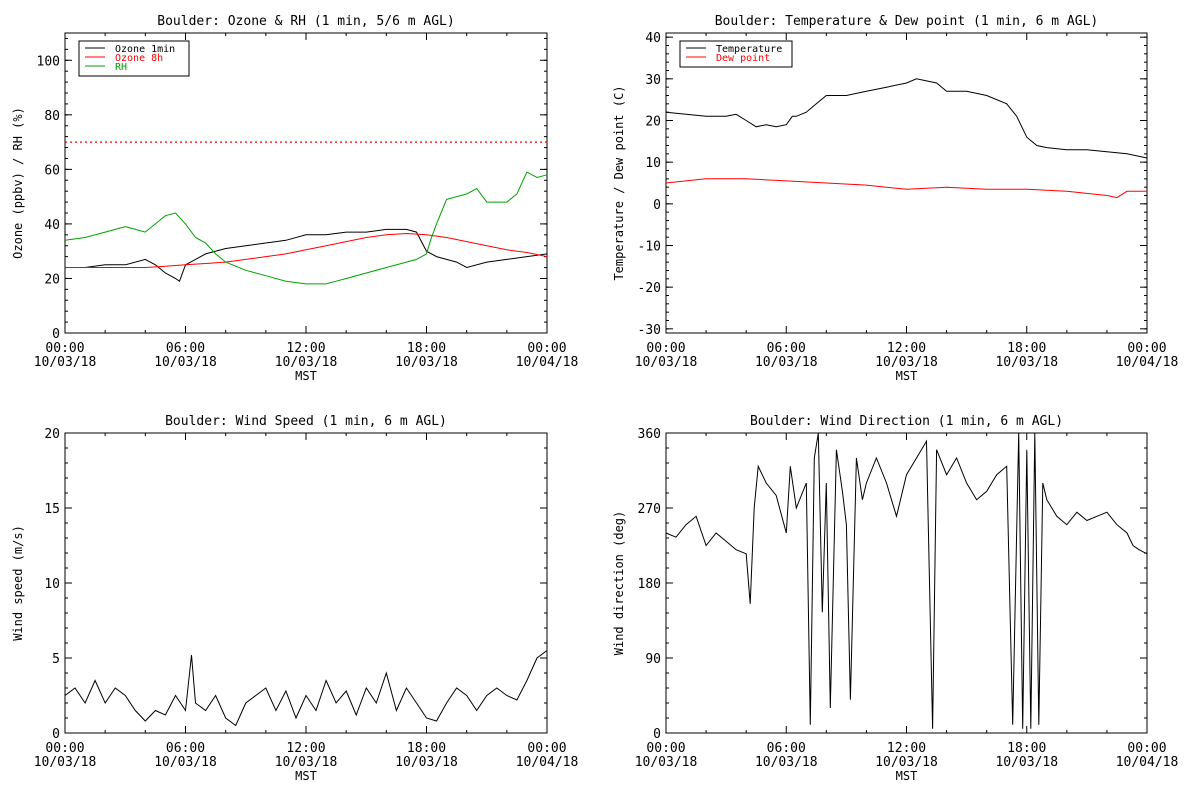 The width and height of the screenshot is (1200, 800). Describe the element at coordinates (649, 247) in the screenshot. I see `y-tick-label: -10` at that location.